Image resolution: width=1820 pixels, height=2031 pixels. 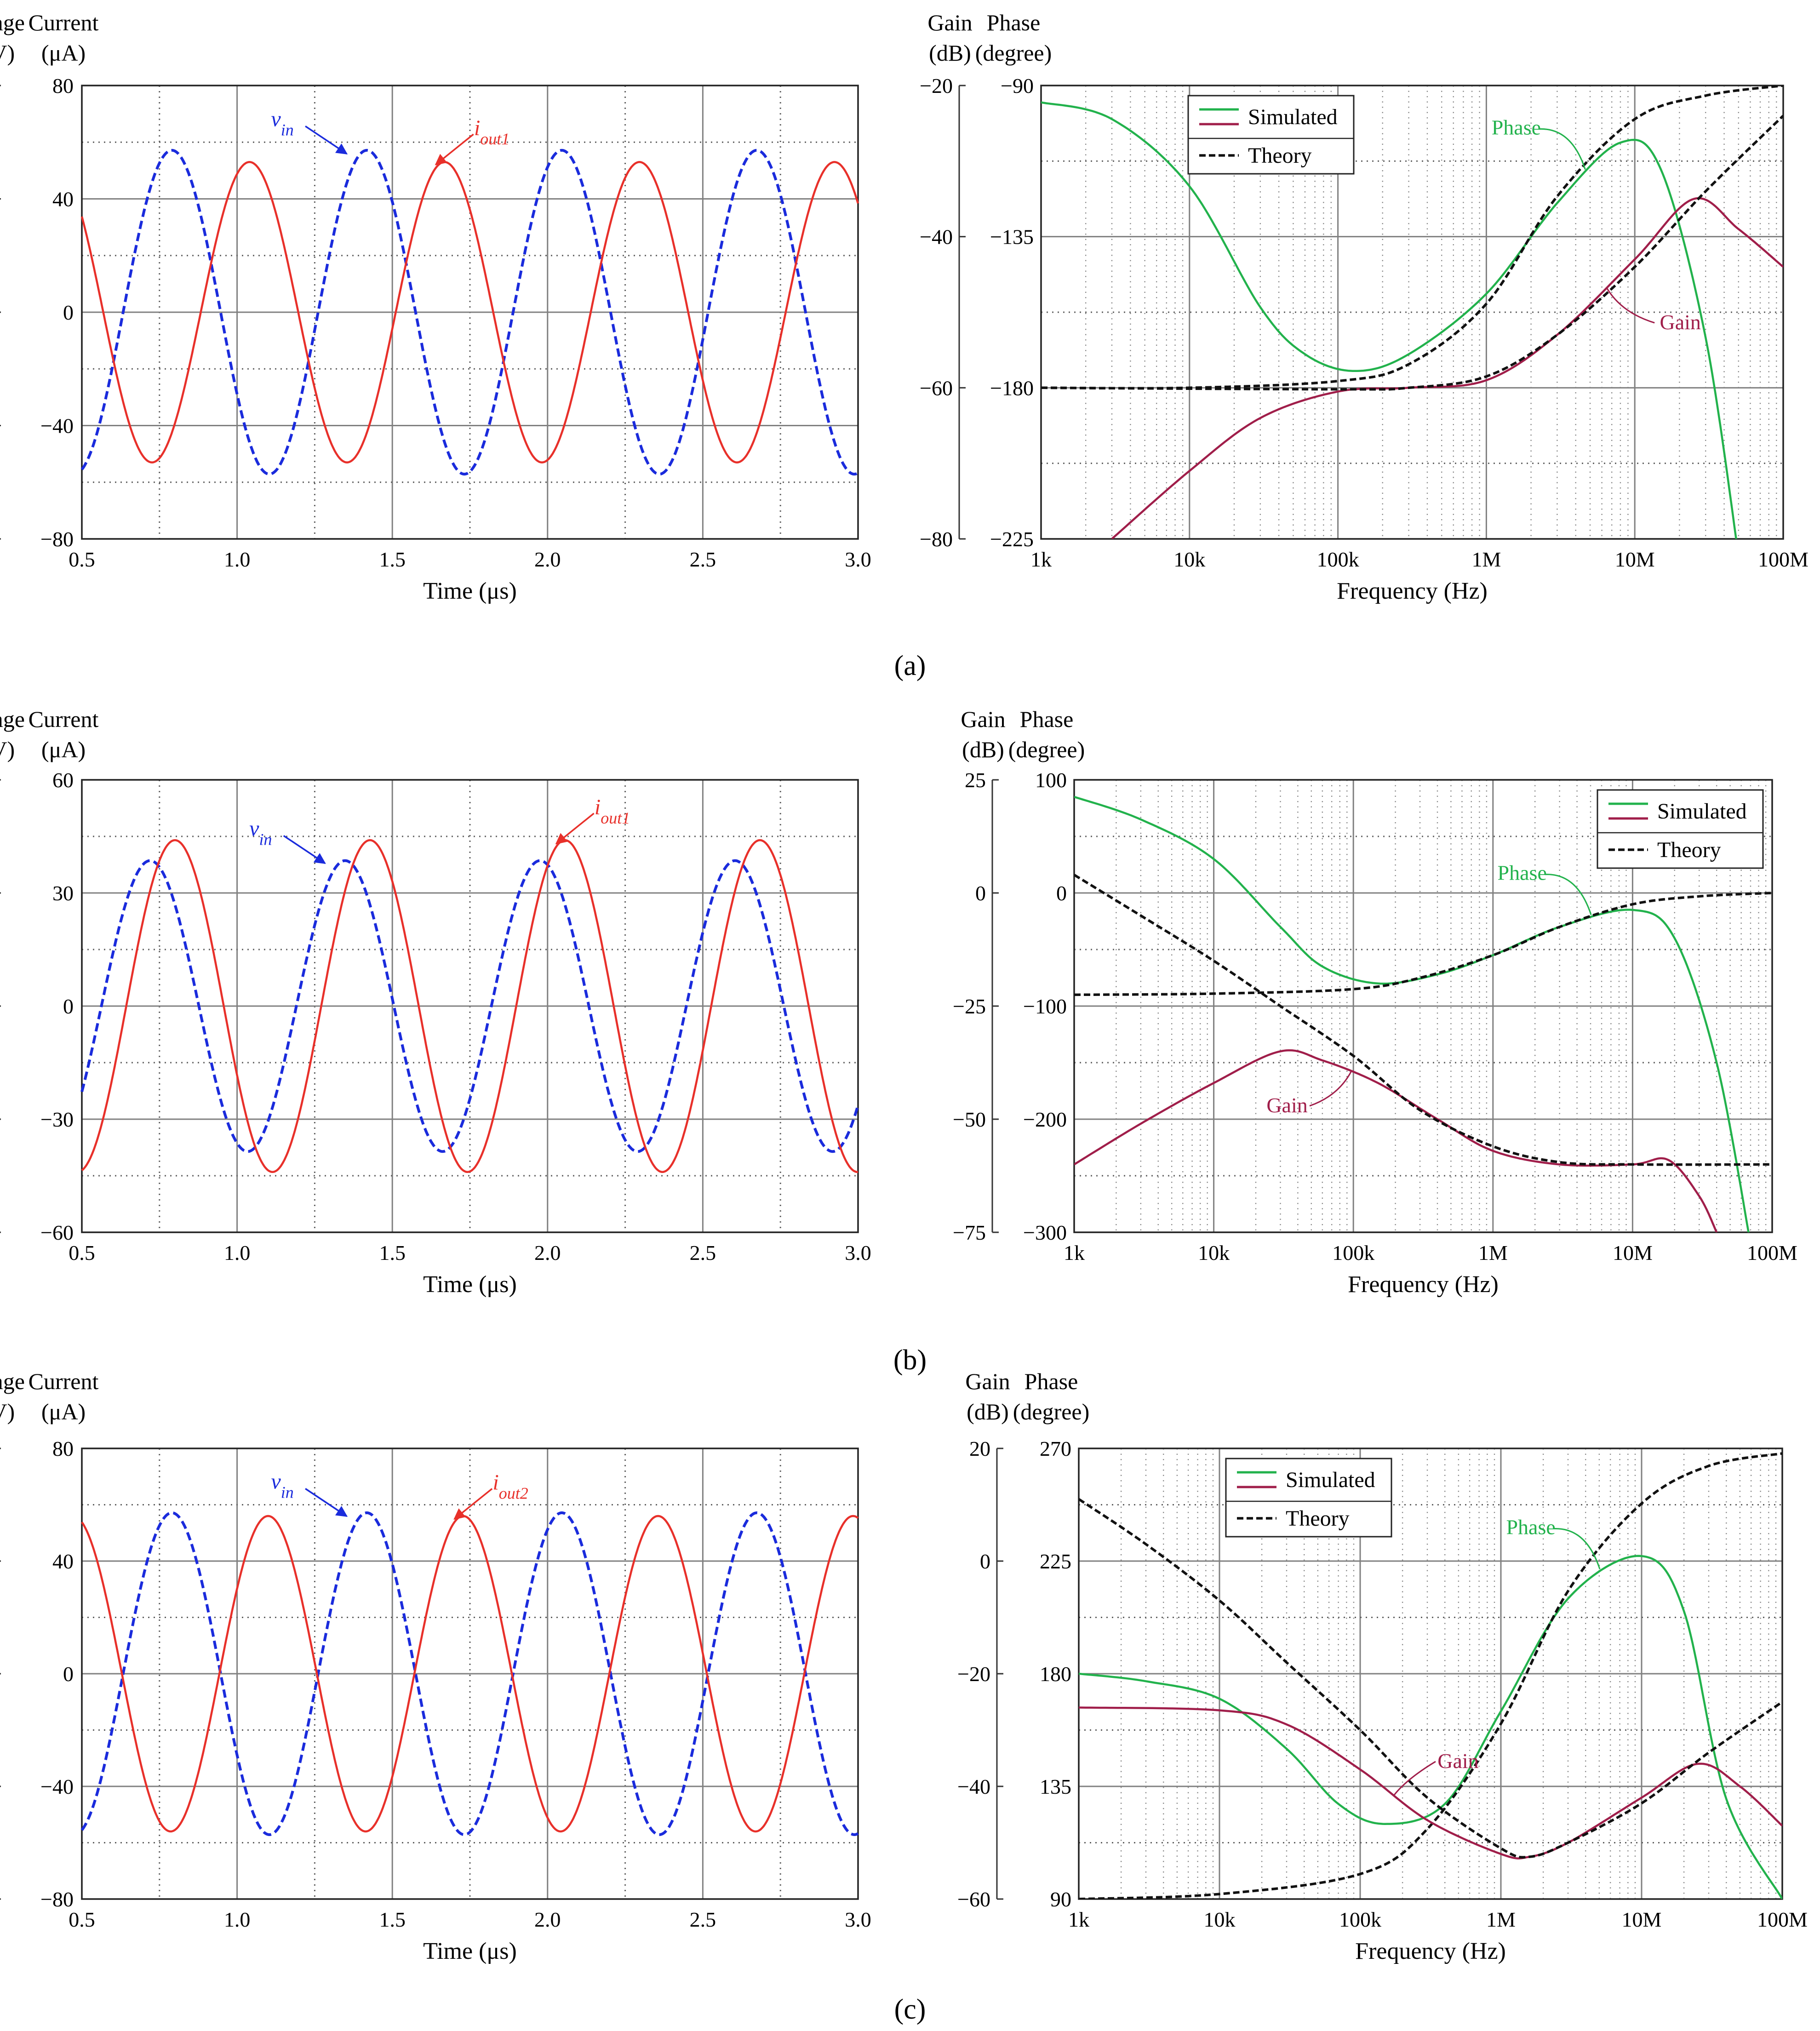 What do you see at coordinates (936, 237) in the screenshot?
I see `left-tick-label: −40` at bounding box center [936, 237].